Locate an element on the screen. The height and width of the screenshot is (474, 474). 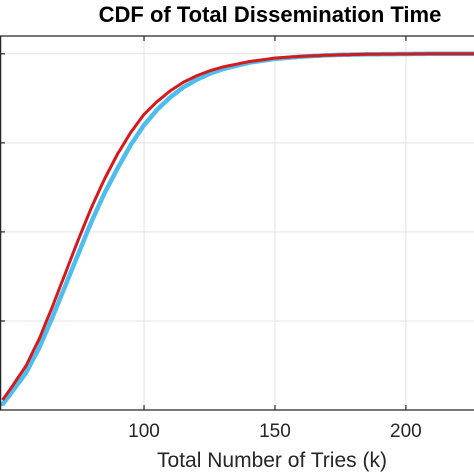
x-tick-label: 100 is located at coordinates (144, 431).